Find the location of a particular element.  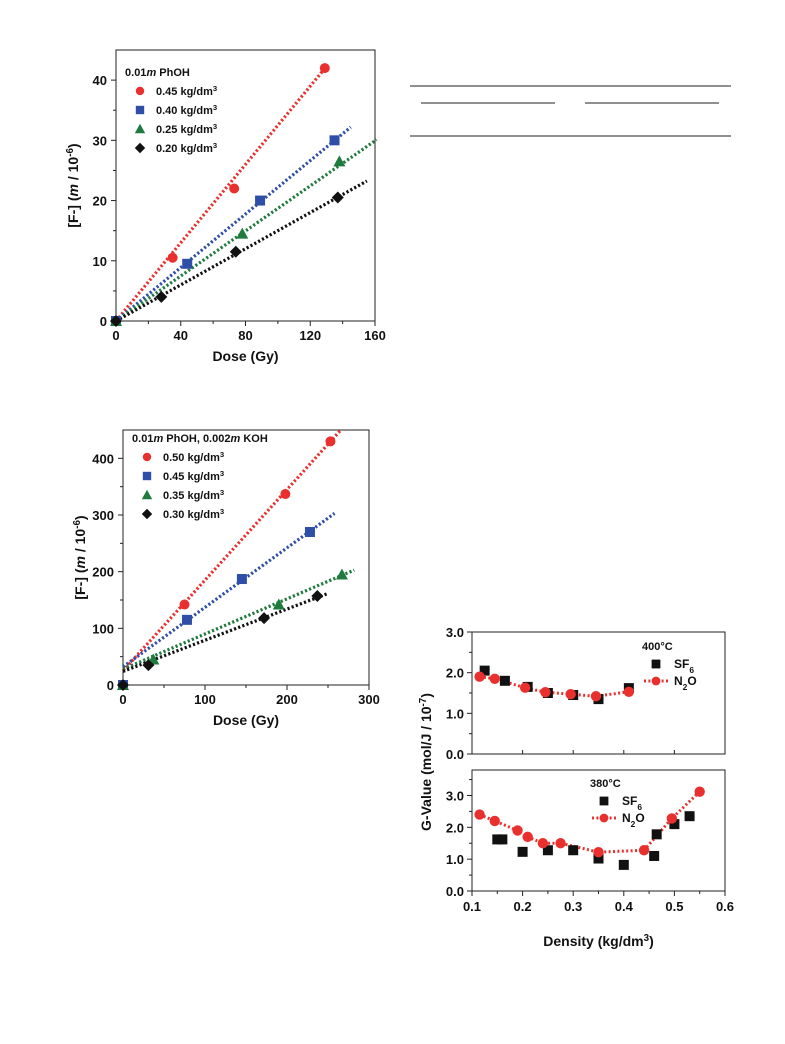

y-axis-label: G-Value (mol/J / 10-7) is located at coordinates (426, 762).